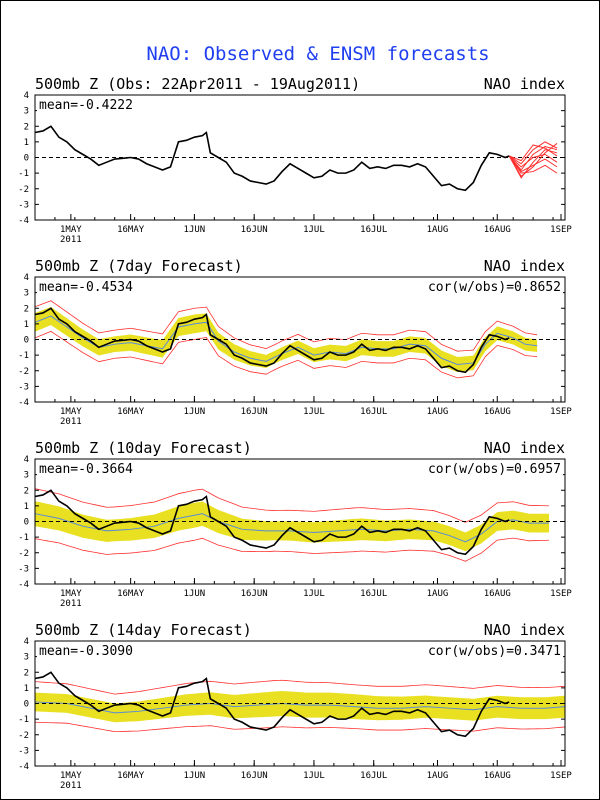 Image resolution: width=600 pixels, height=800 pixels. I want to click on mean-label: mean=-0.3664, so click(86, 469).